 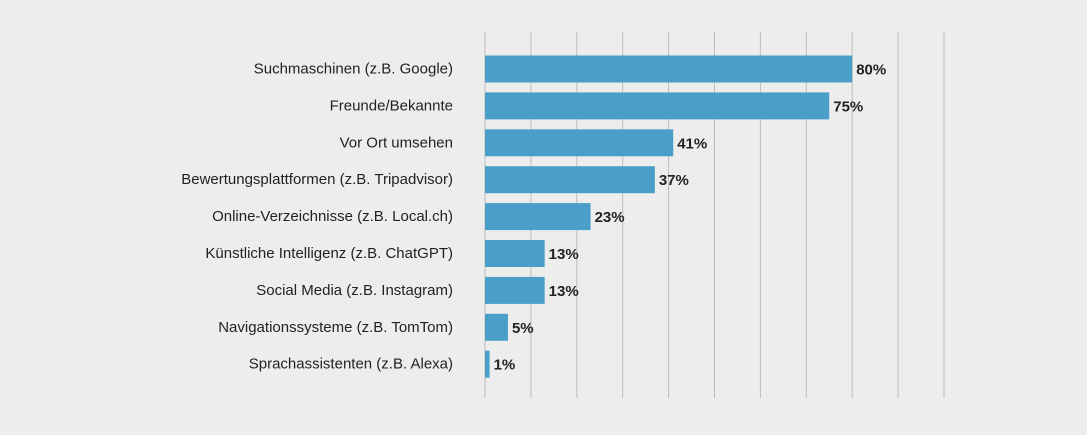 I want to click on category-label-8: Sprachassistenten (z.B. Alexa), so click(x=351, y=364).